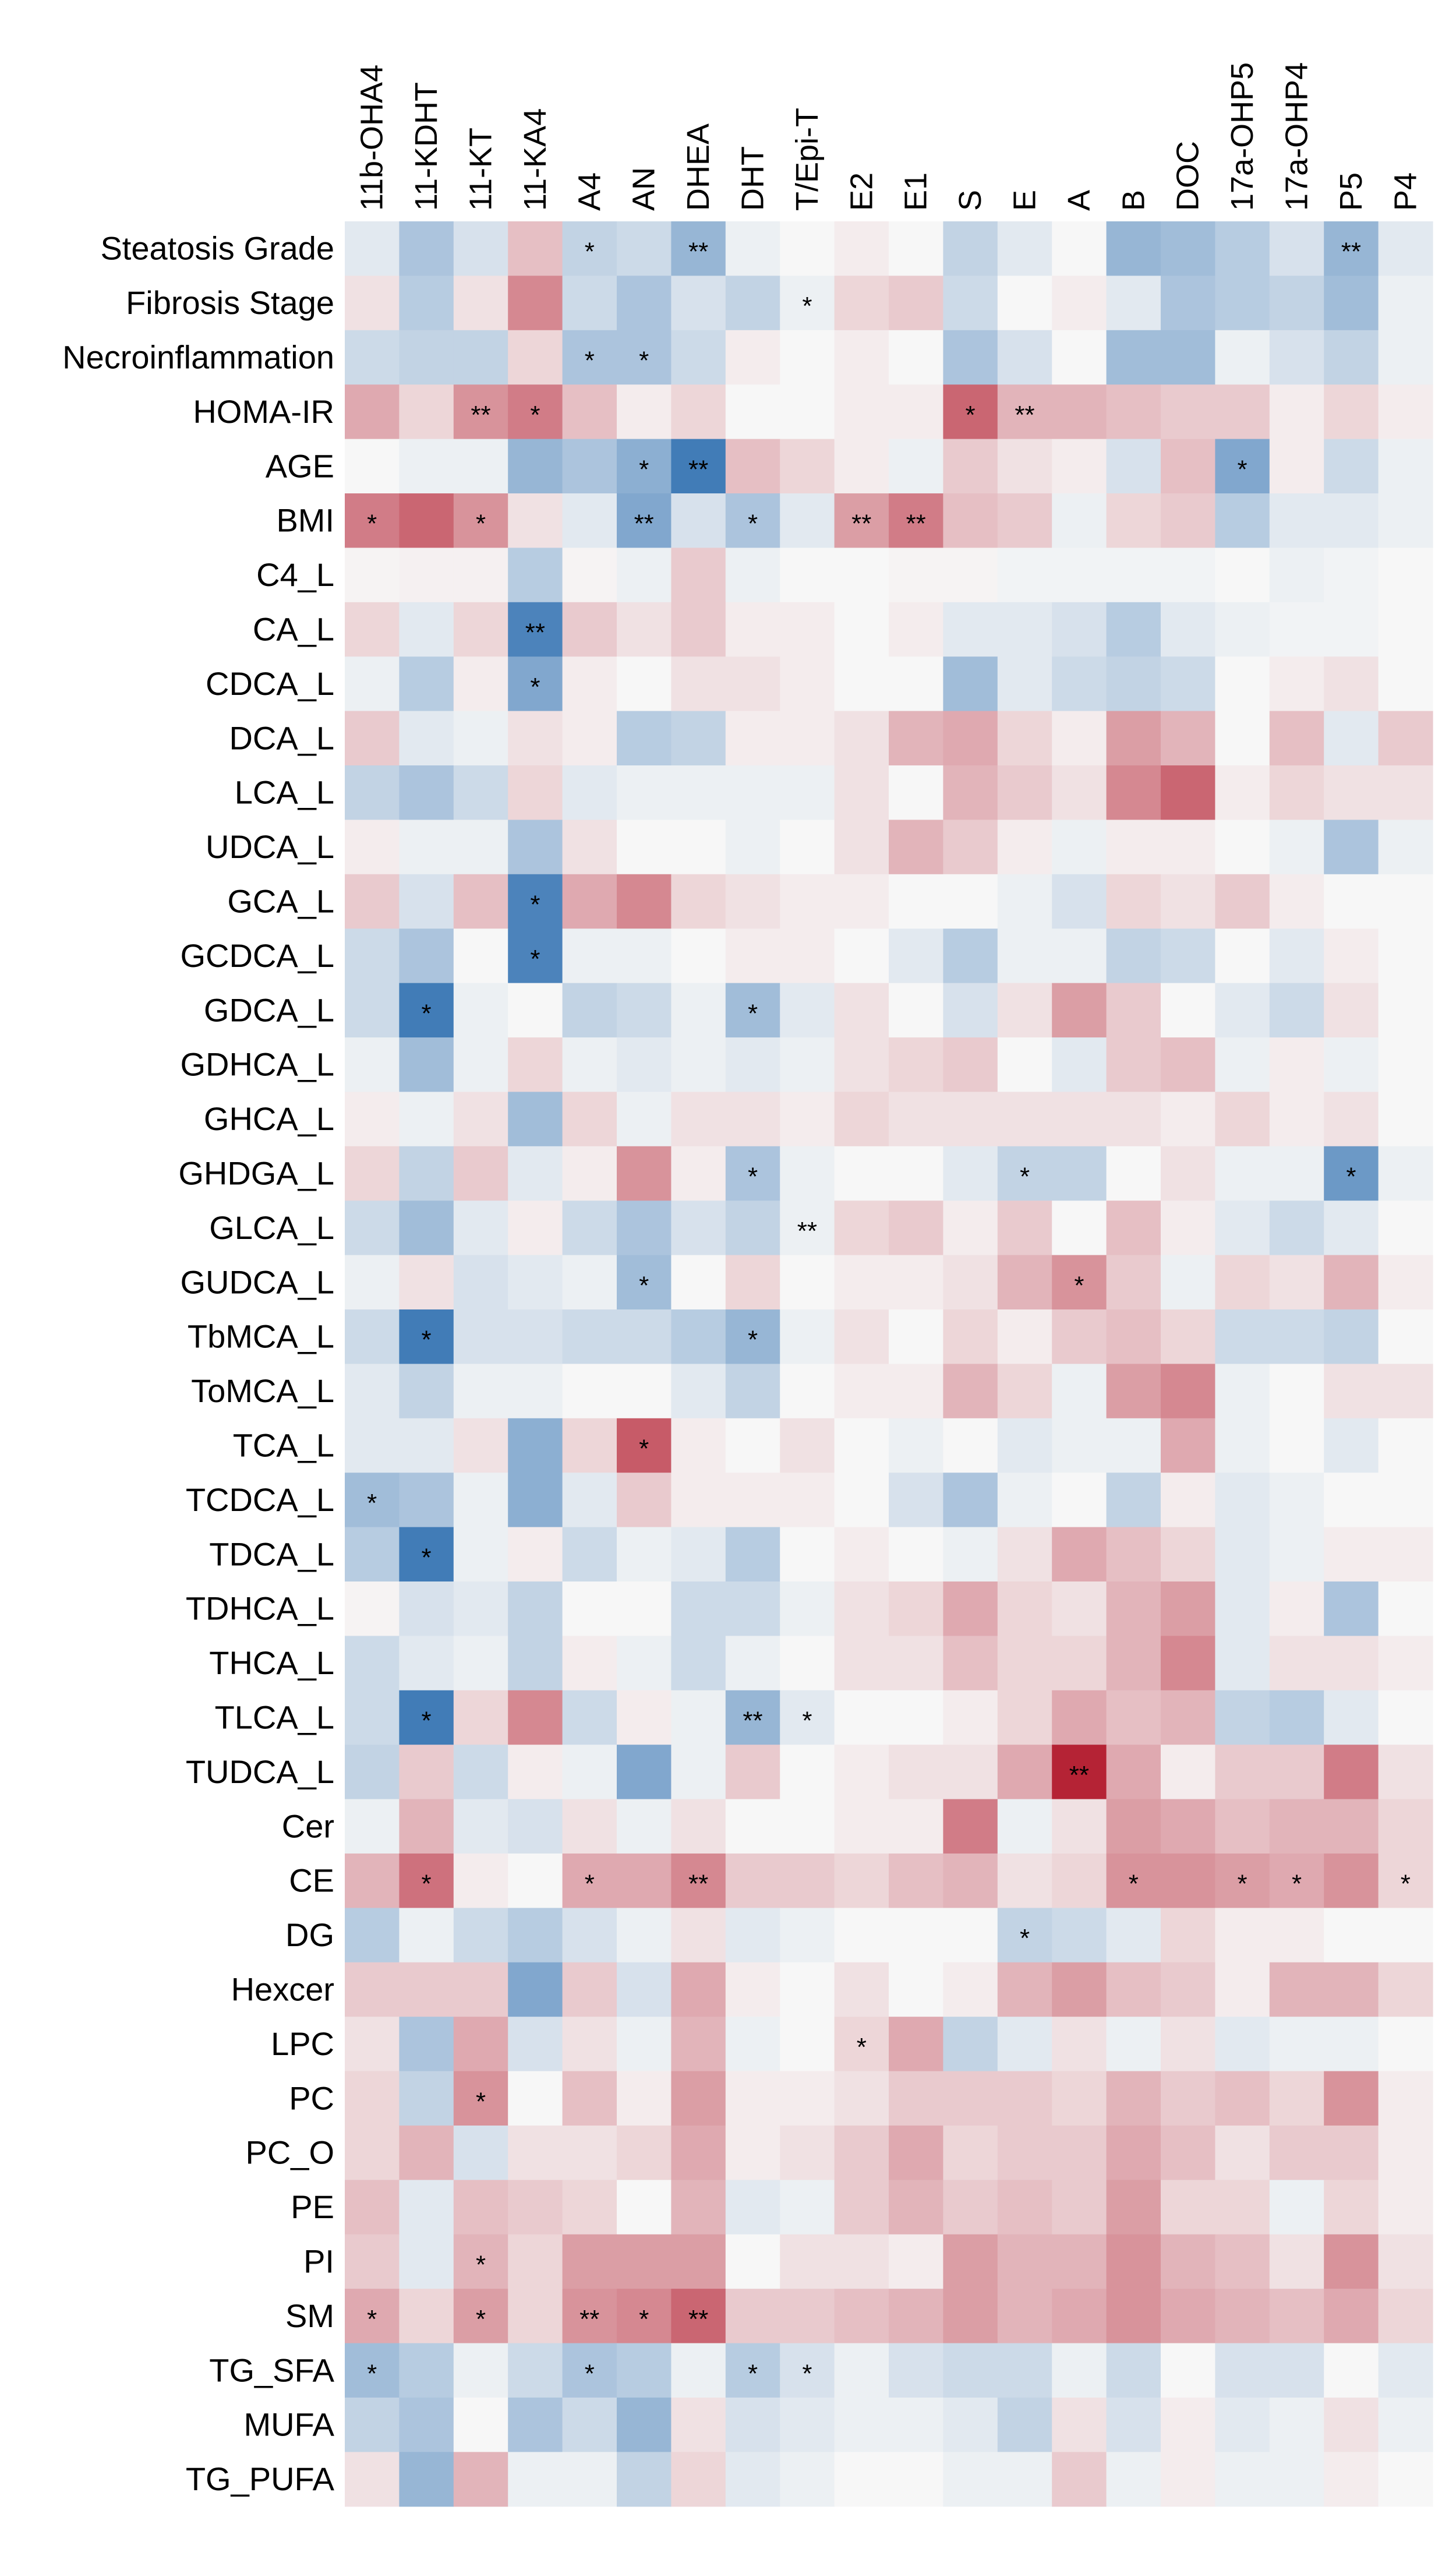 Image resolution: width=1456 pixels, height=2563 pixels. Describe the element at coordinates (1405, 191) in the screenshot. I see `column-label: P4` at that location.